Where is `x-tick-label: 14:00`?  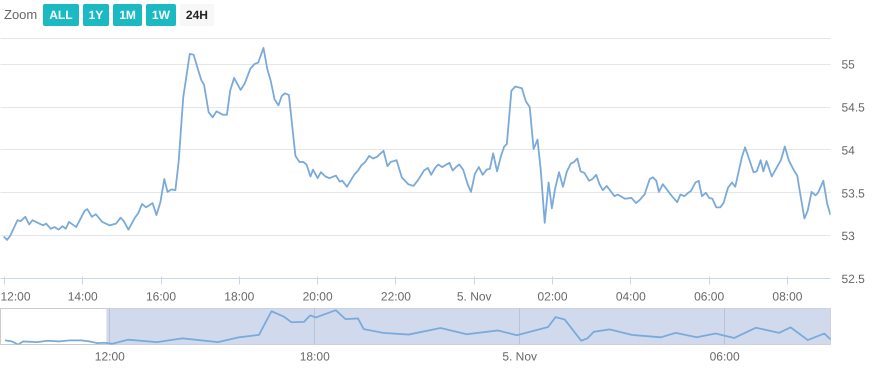 x-tick-label: 14:00 is located at coordinates (83, 297).